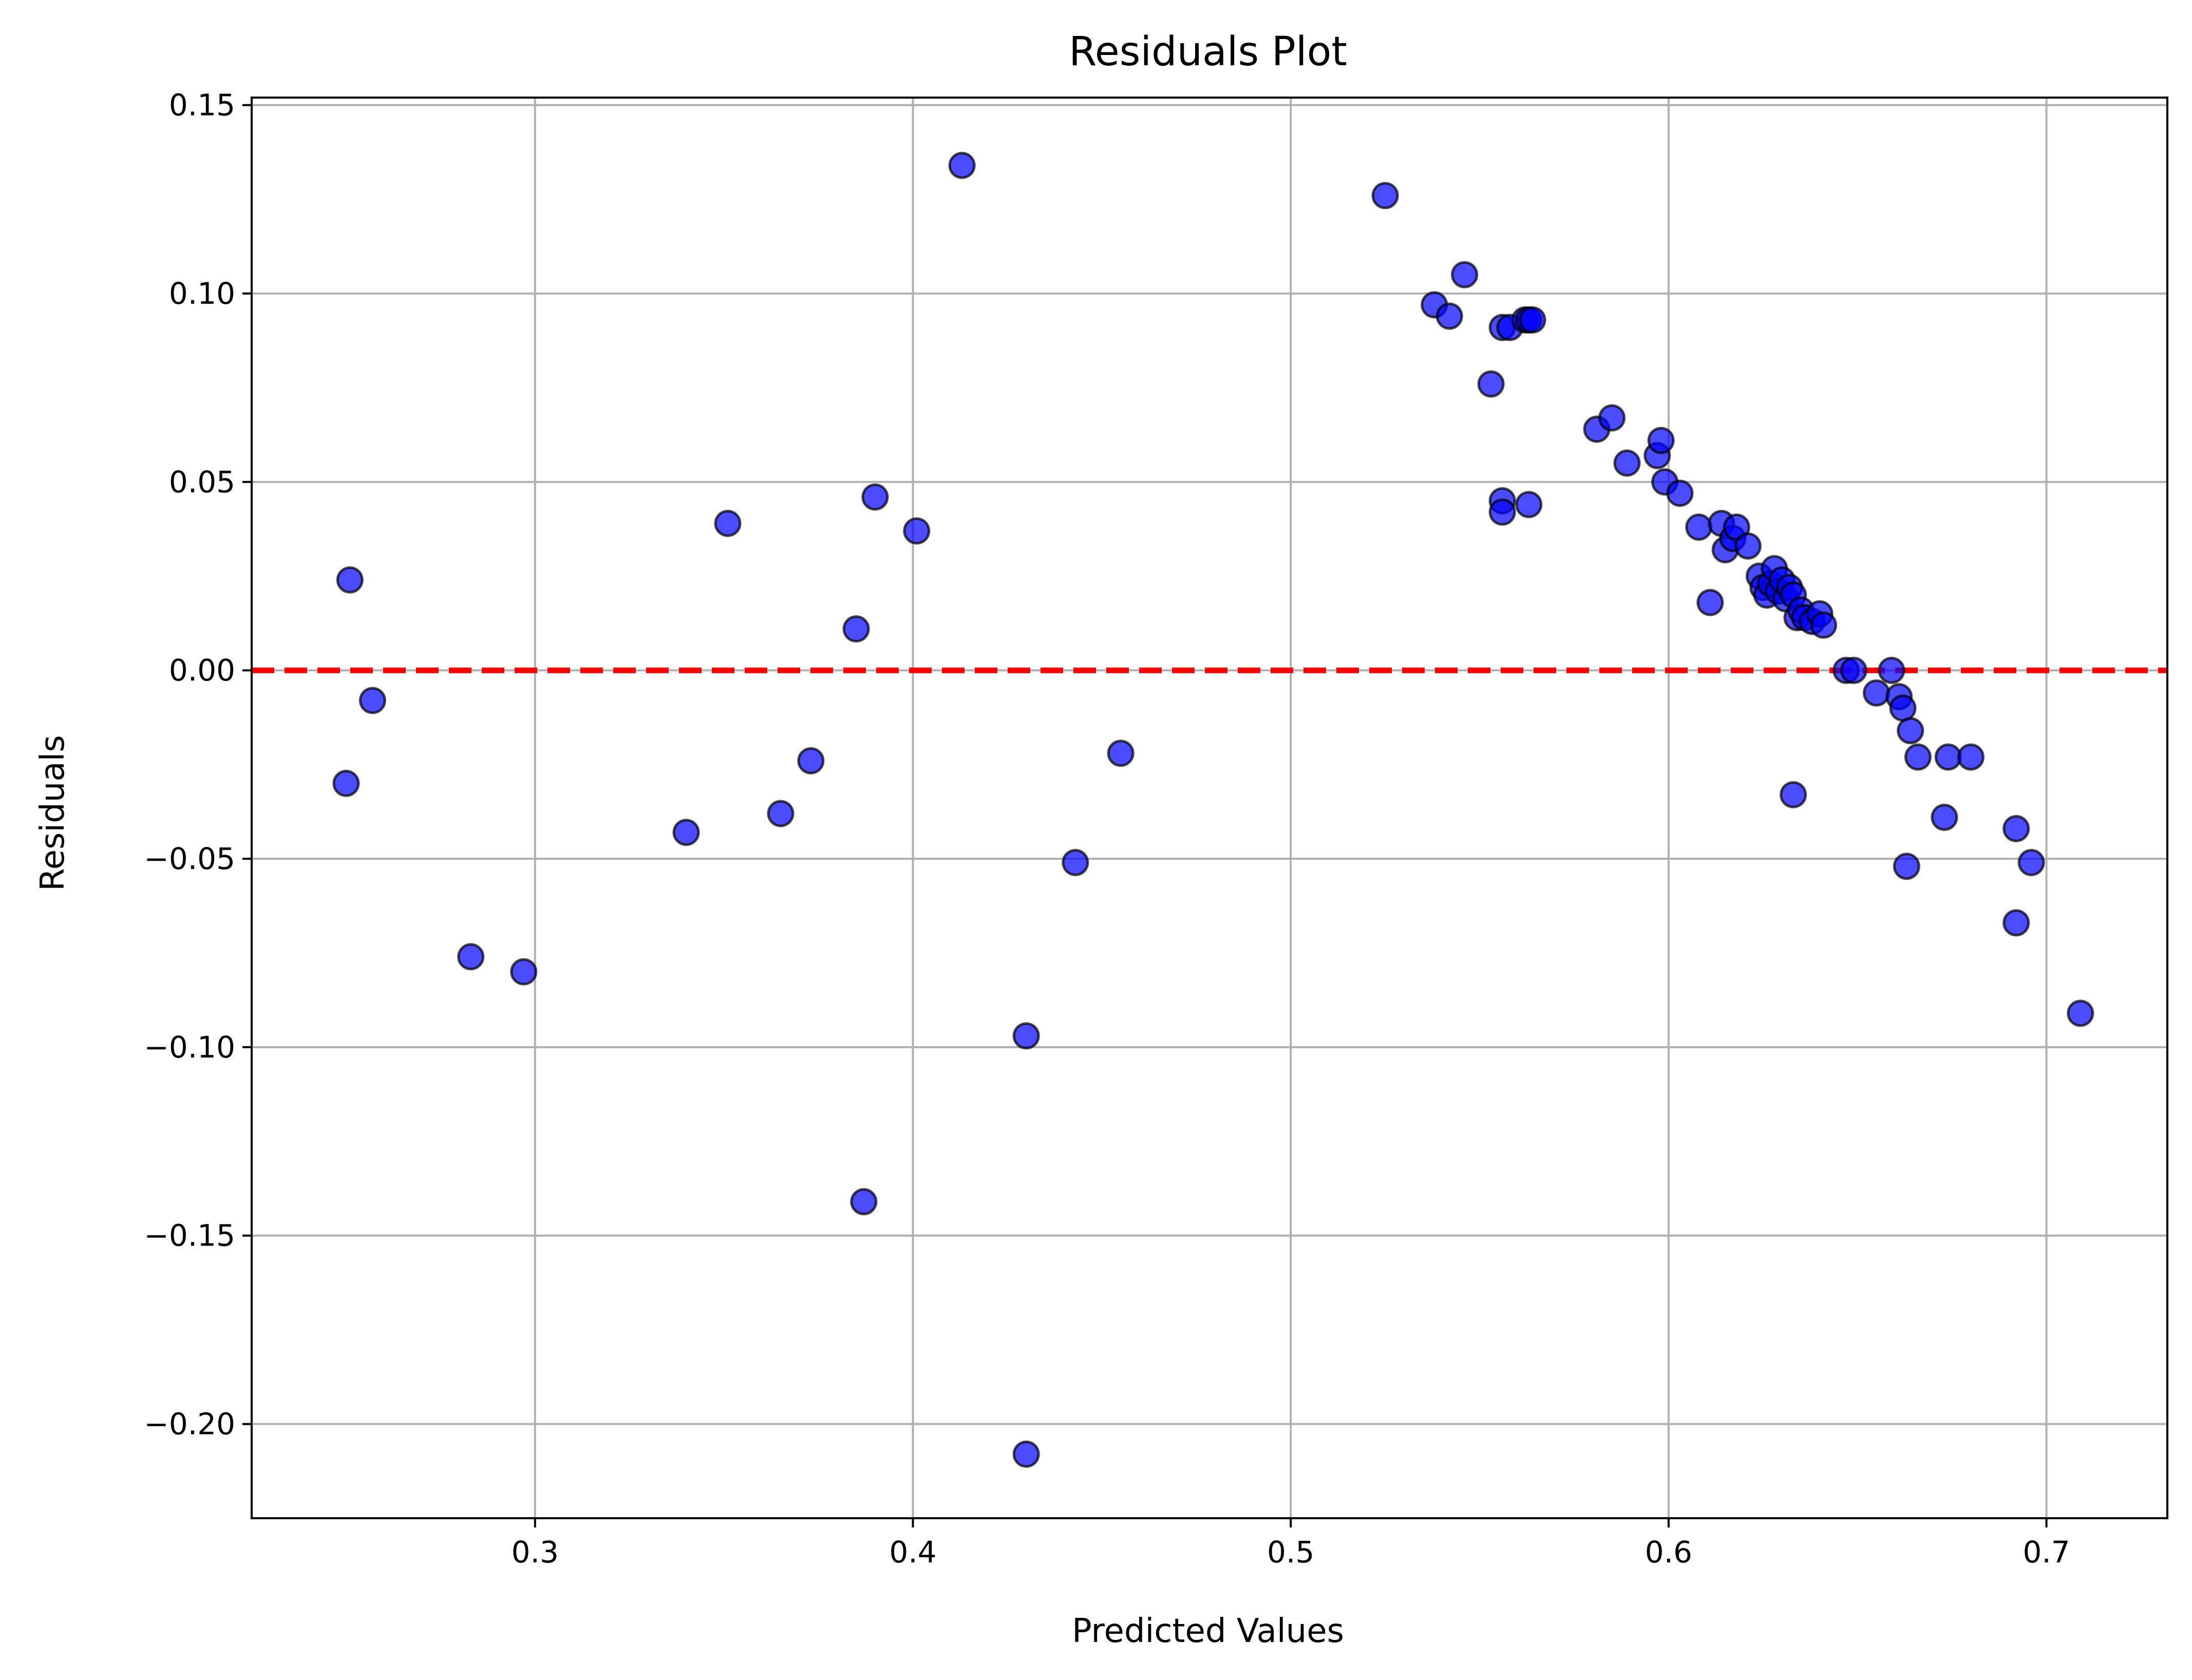 The width and height of the screenshot is (2192, 1680). I want to click on y-tick-label: −0.20, so click(189, 1424).